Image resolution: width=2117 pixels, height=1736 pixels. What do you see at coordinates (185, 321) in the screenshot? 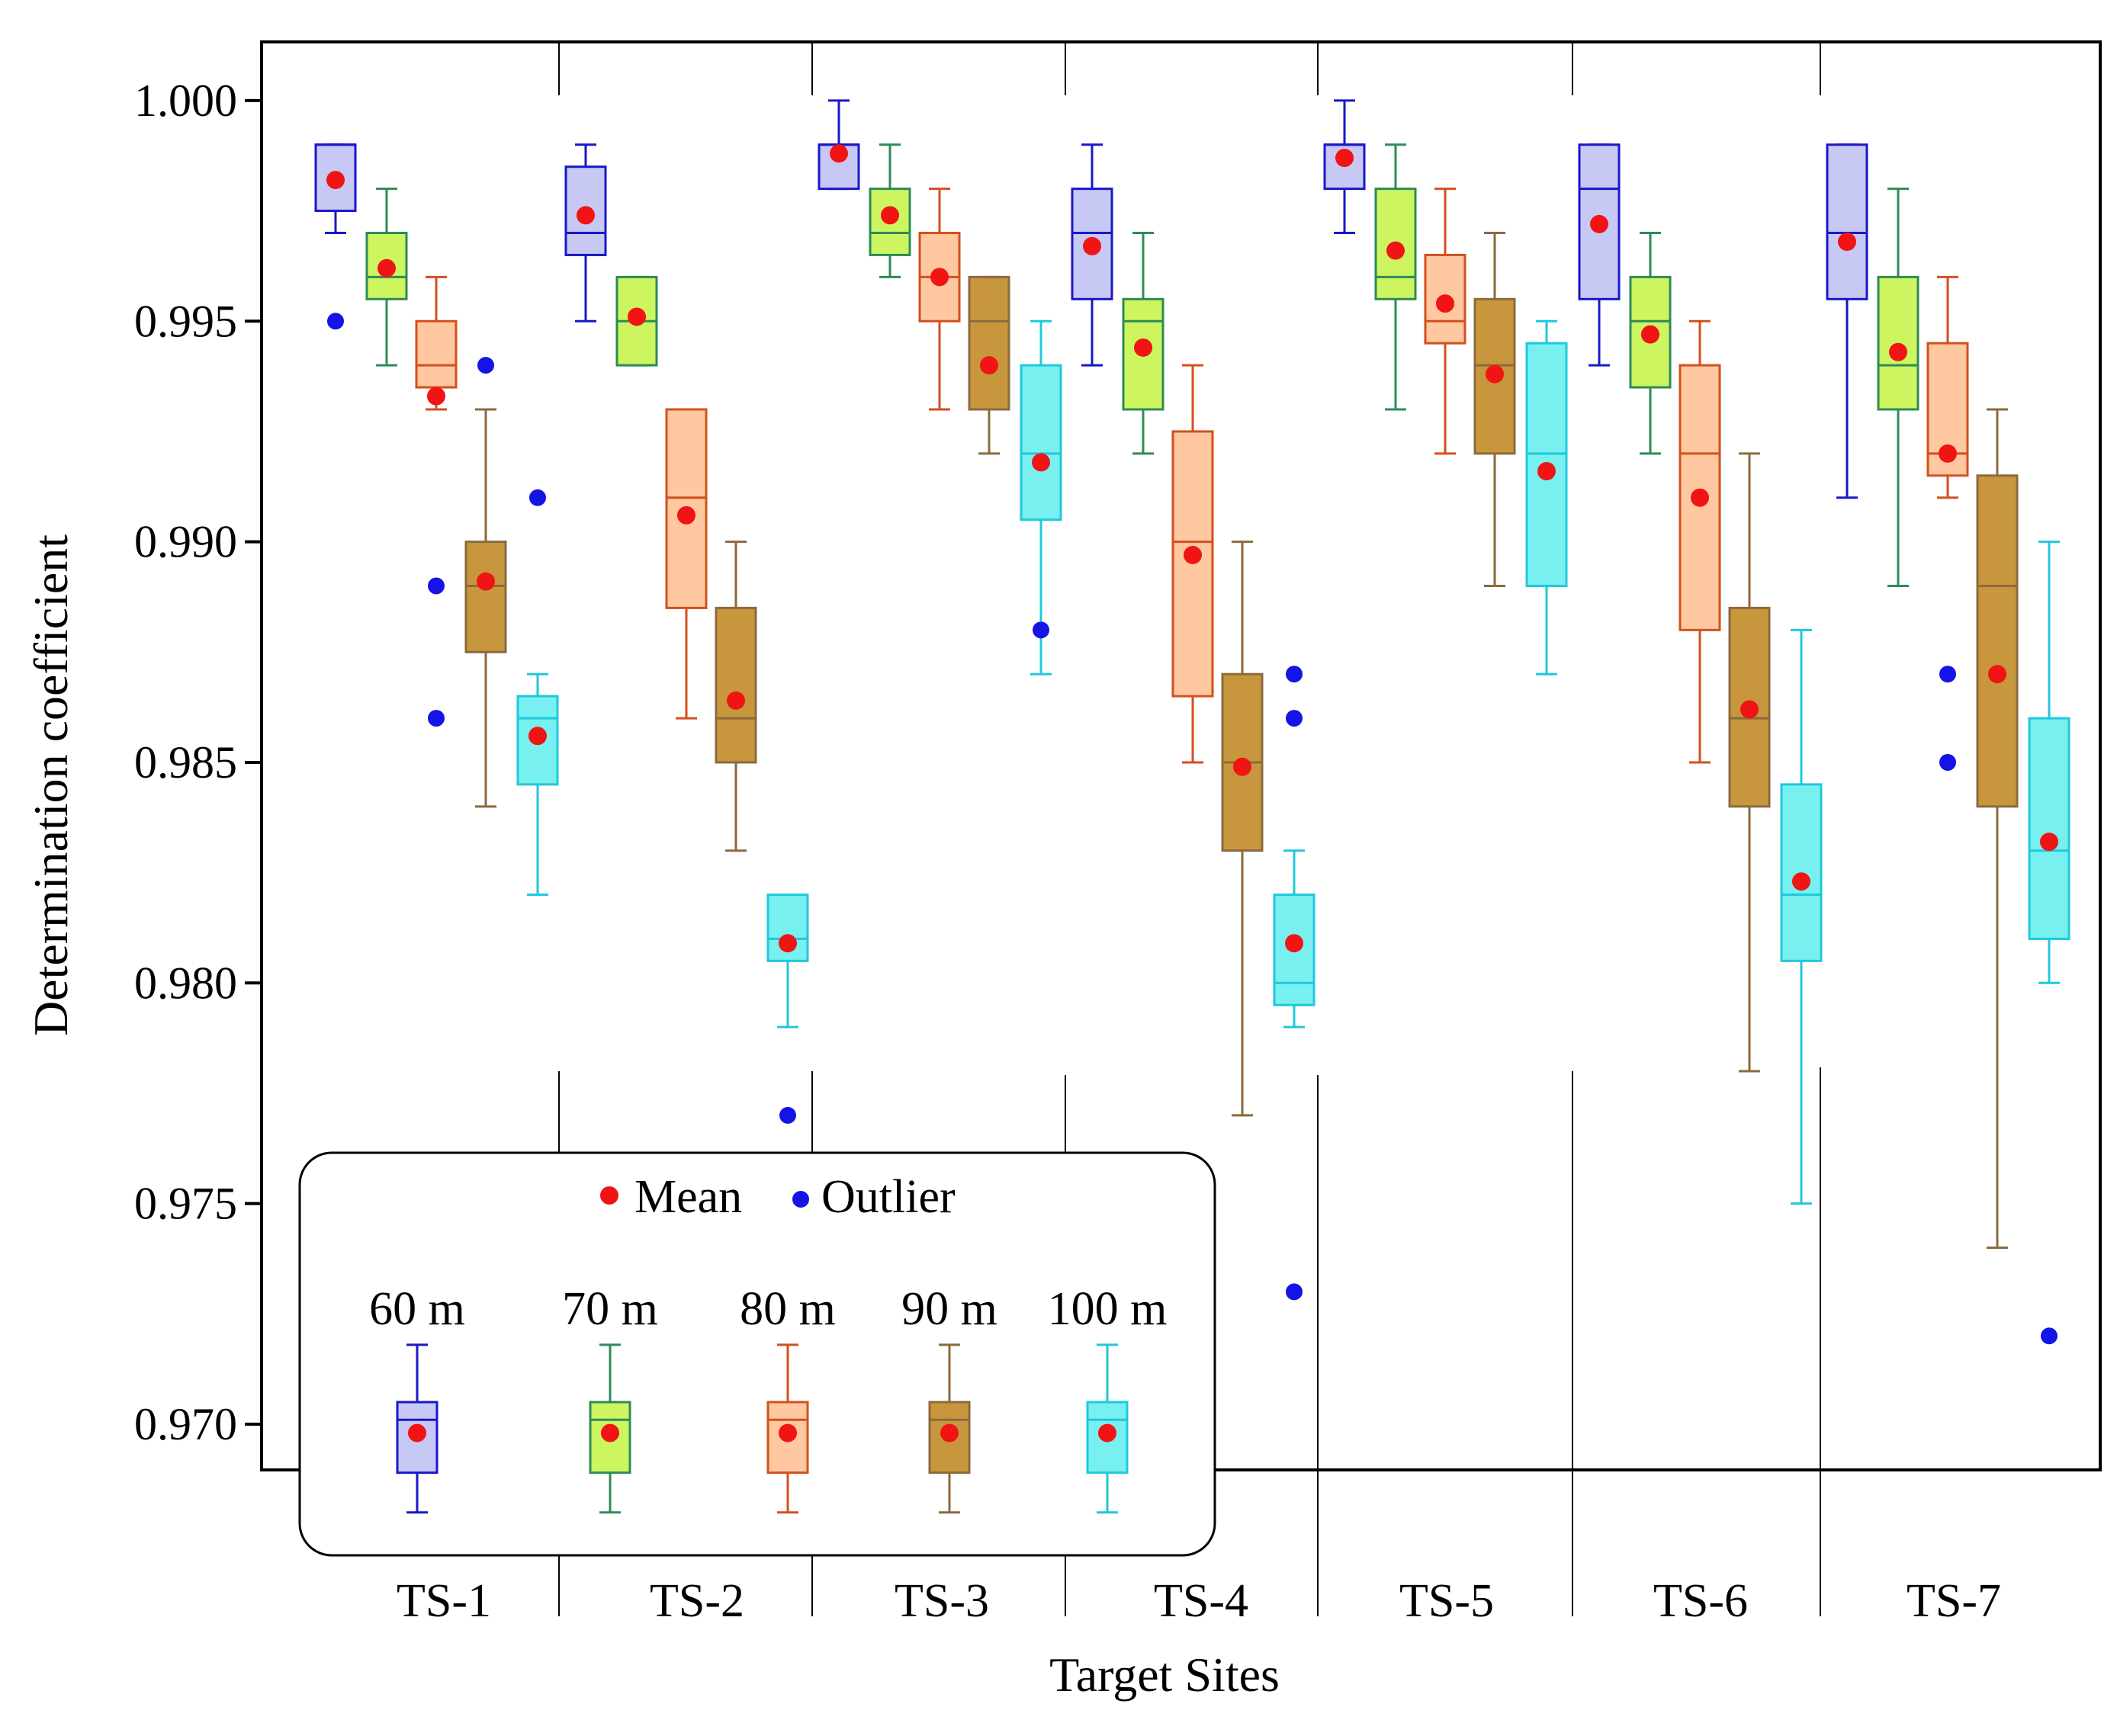
I see `y-tick-label: 0.995` at bounding box center [185, 321].